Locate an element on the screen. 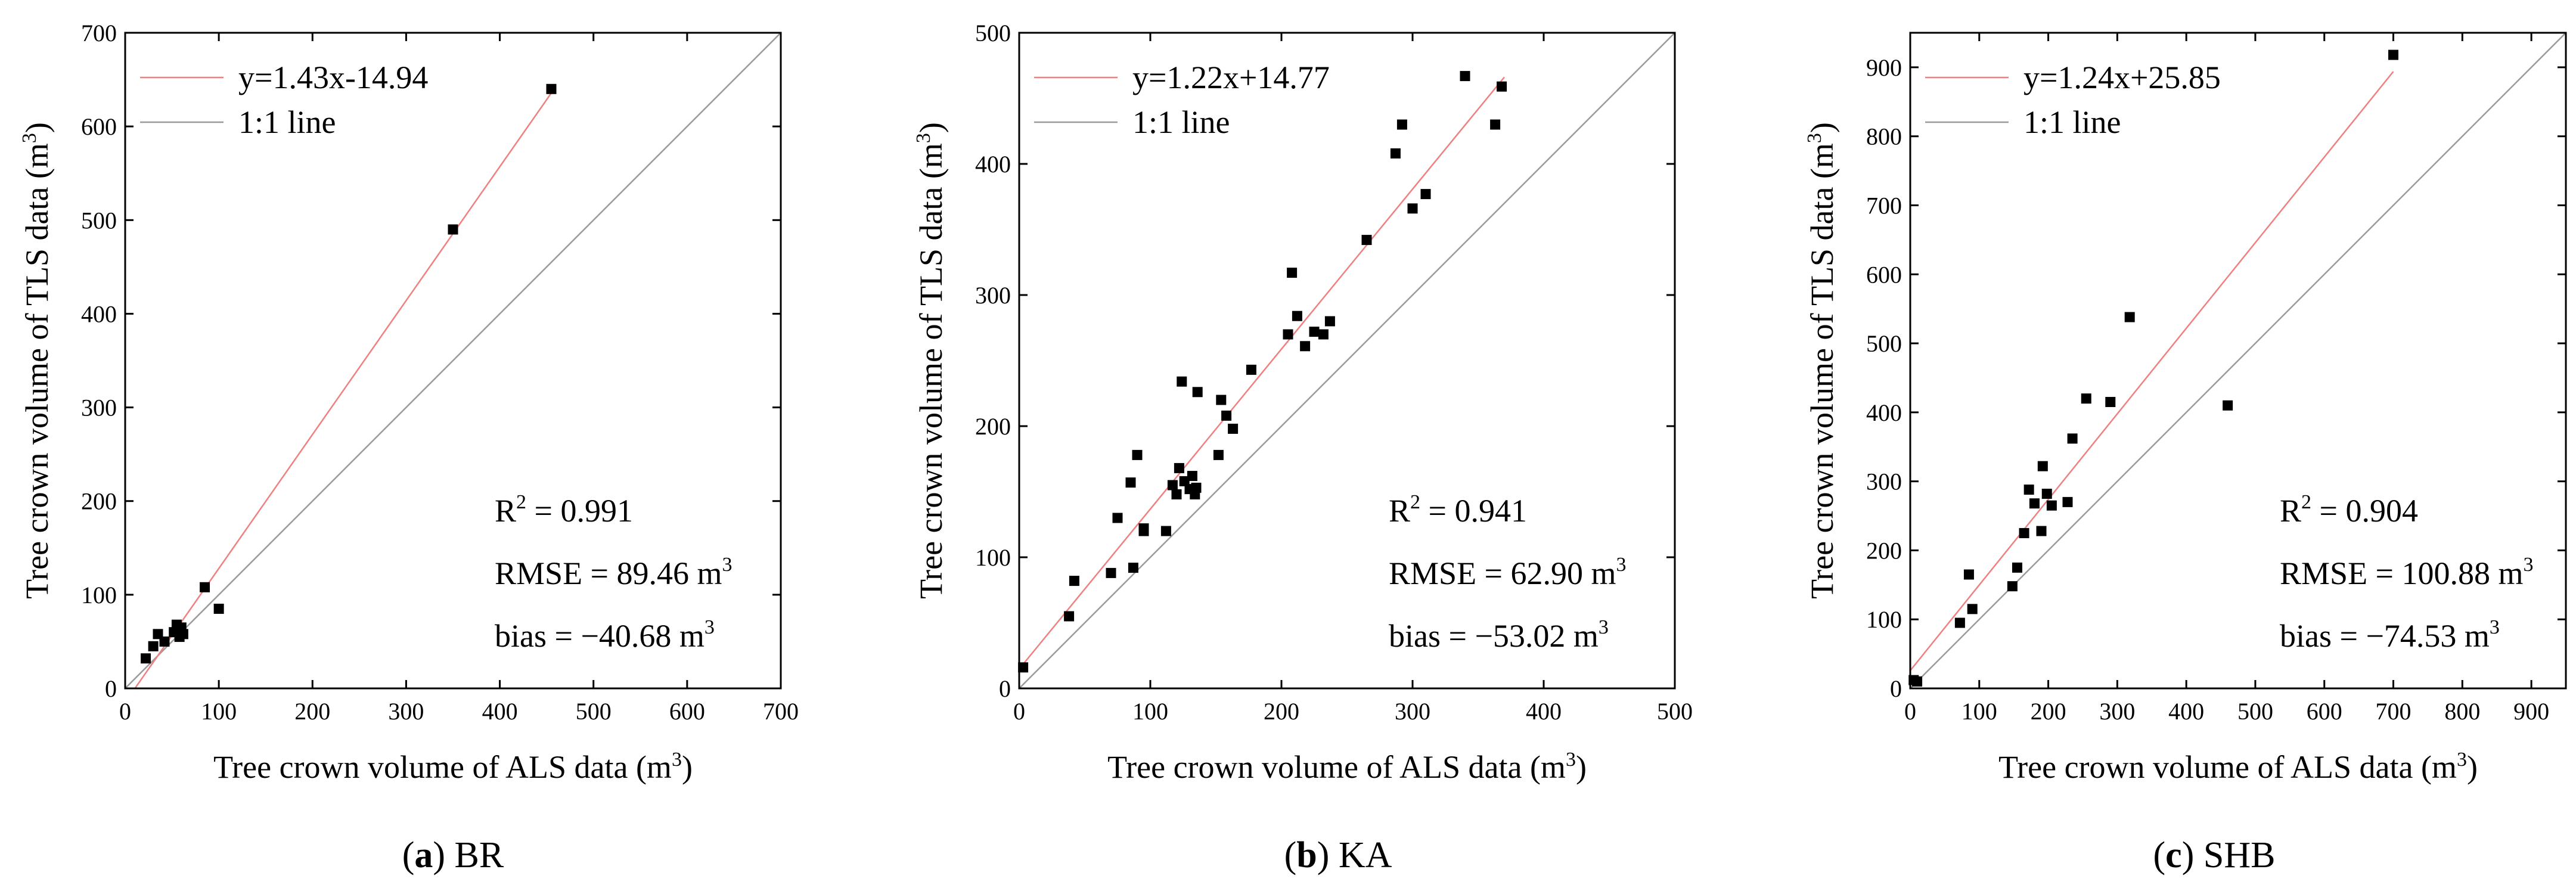 This screenshot has height=894, width=2576. legend-fit-label: y=1.24x+25.85 is located at coordinates (2122, 77).